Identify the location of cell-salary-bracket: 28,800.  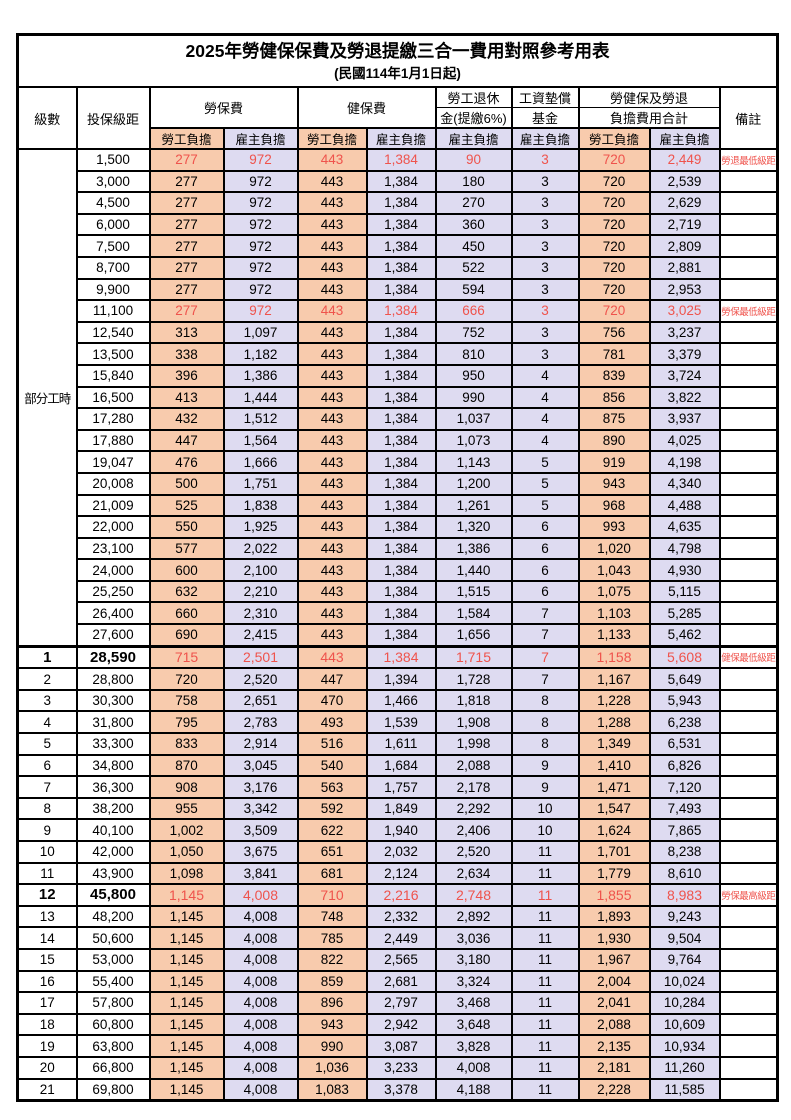
(113, 679).